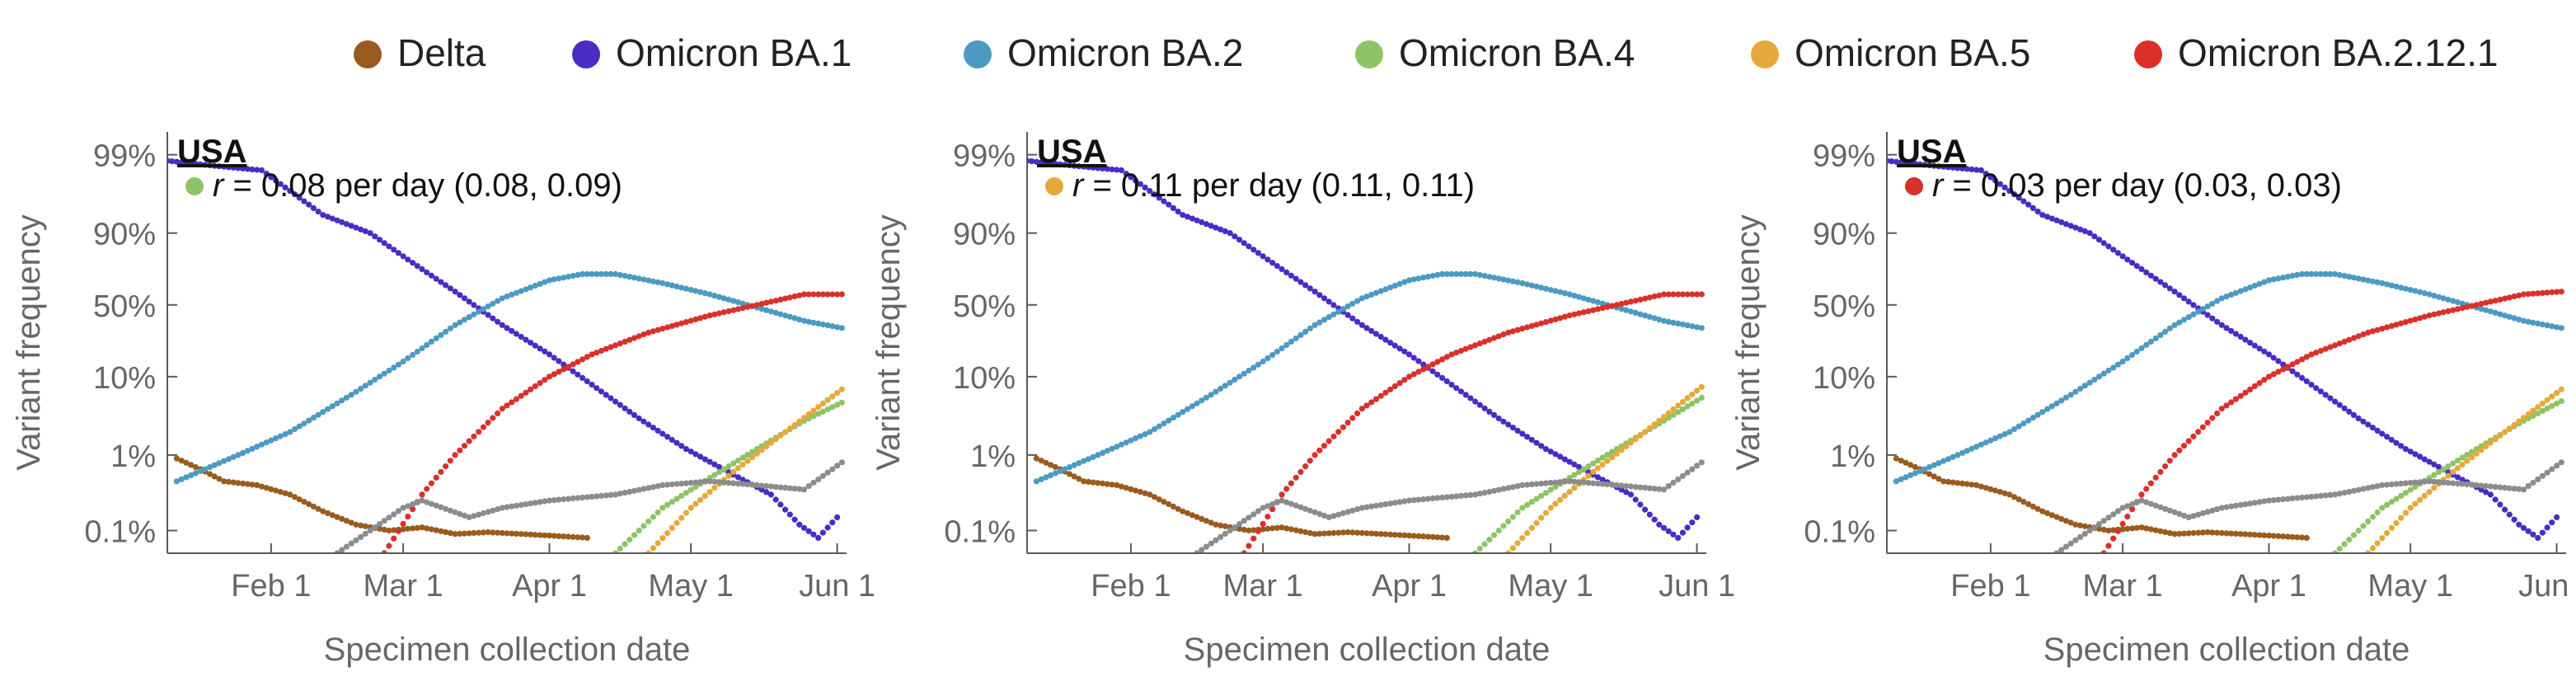  What do you see at coordinates (404, 186) in the screenshot?
I see `rate-annotation: r = 0.08 per day (0.08, 0.09)` at bounding box center [404, 186].